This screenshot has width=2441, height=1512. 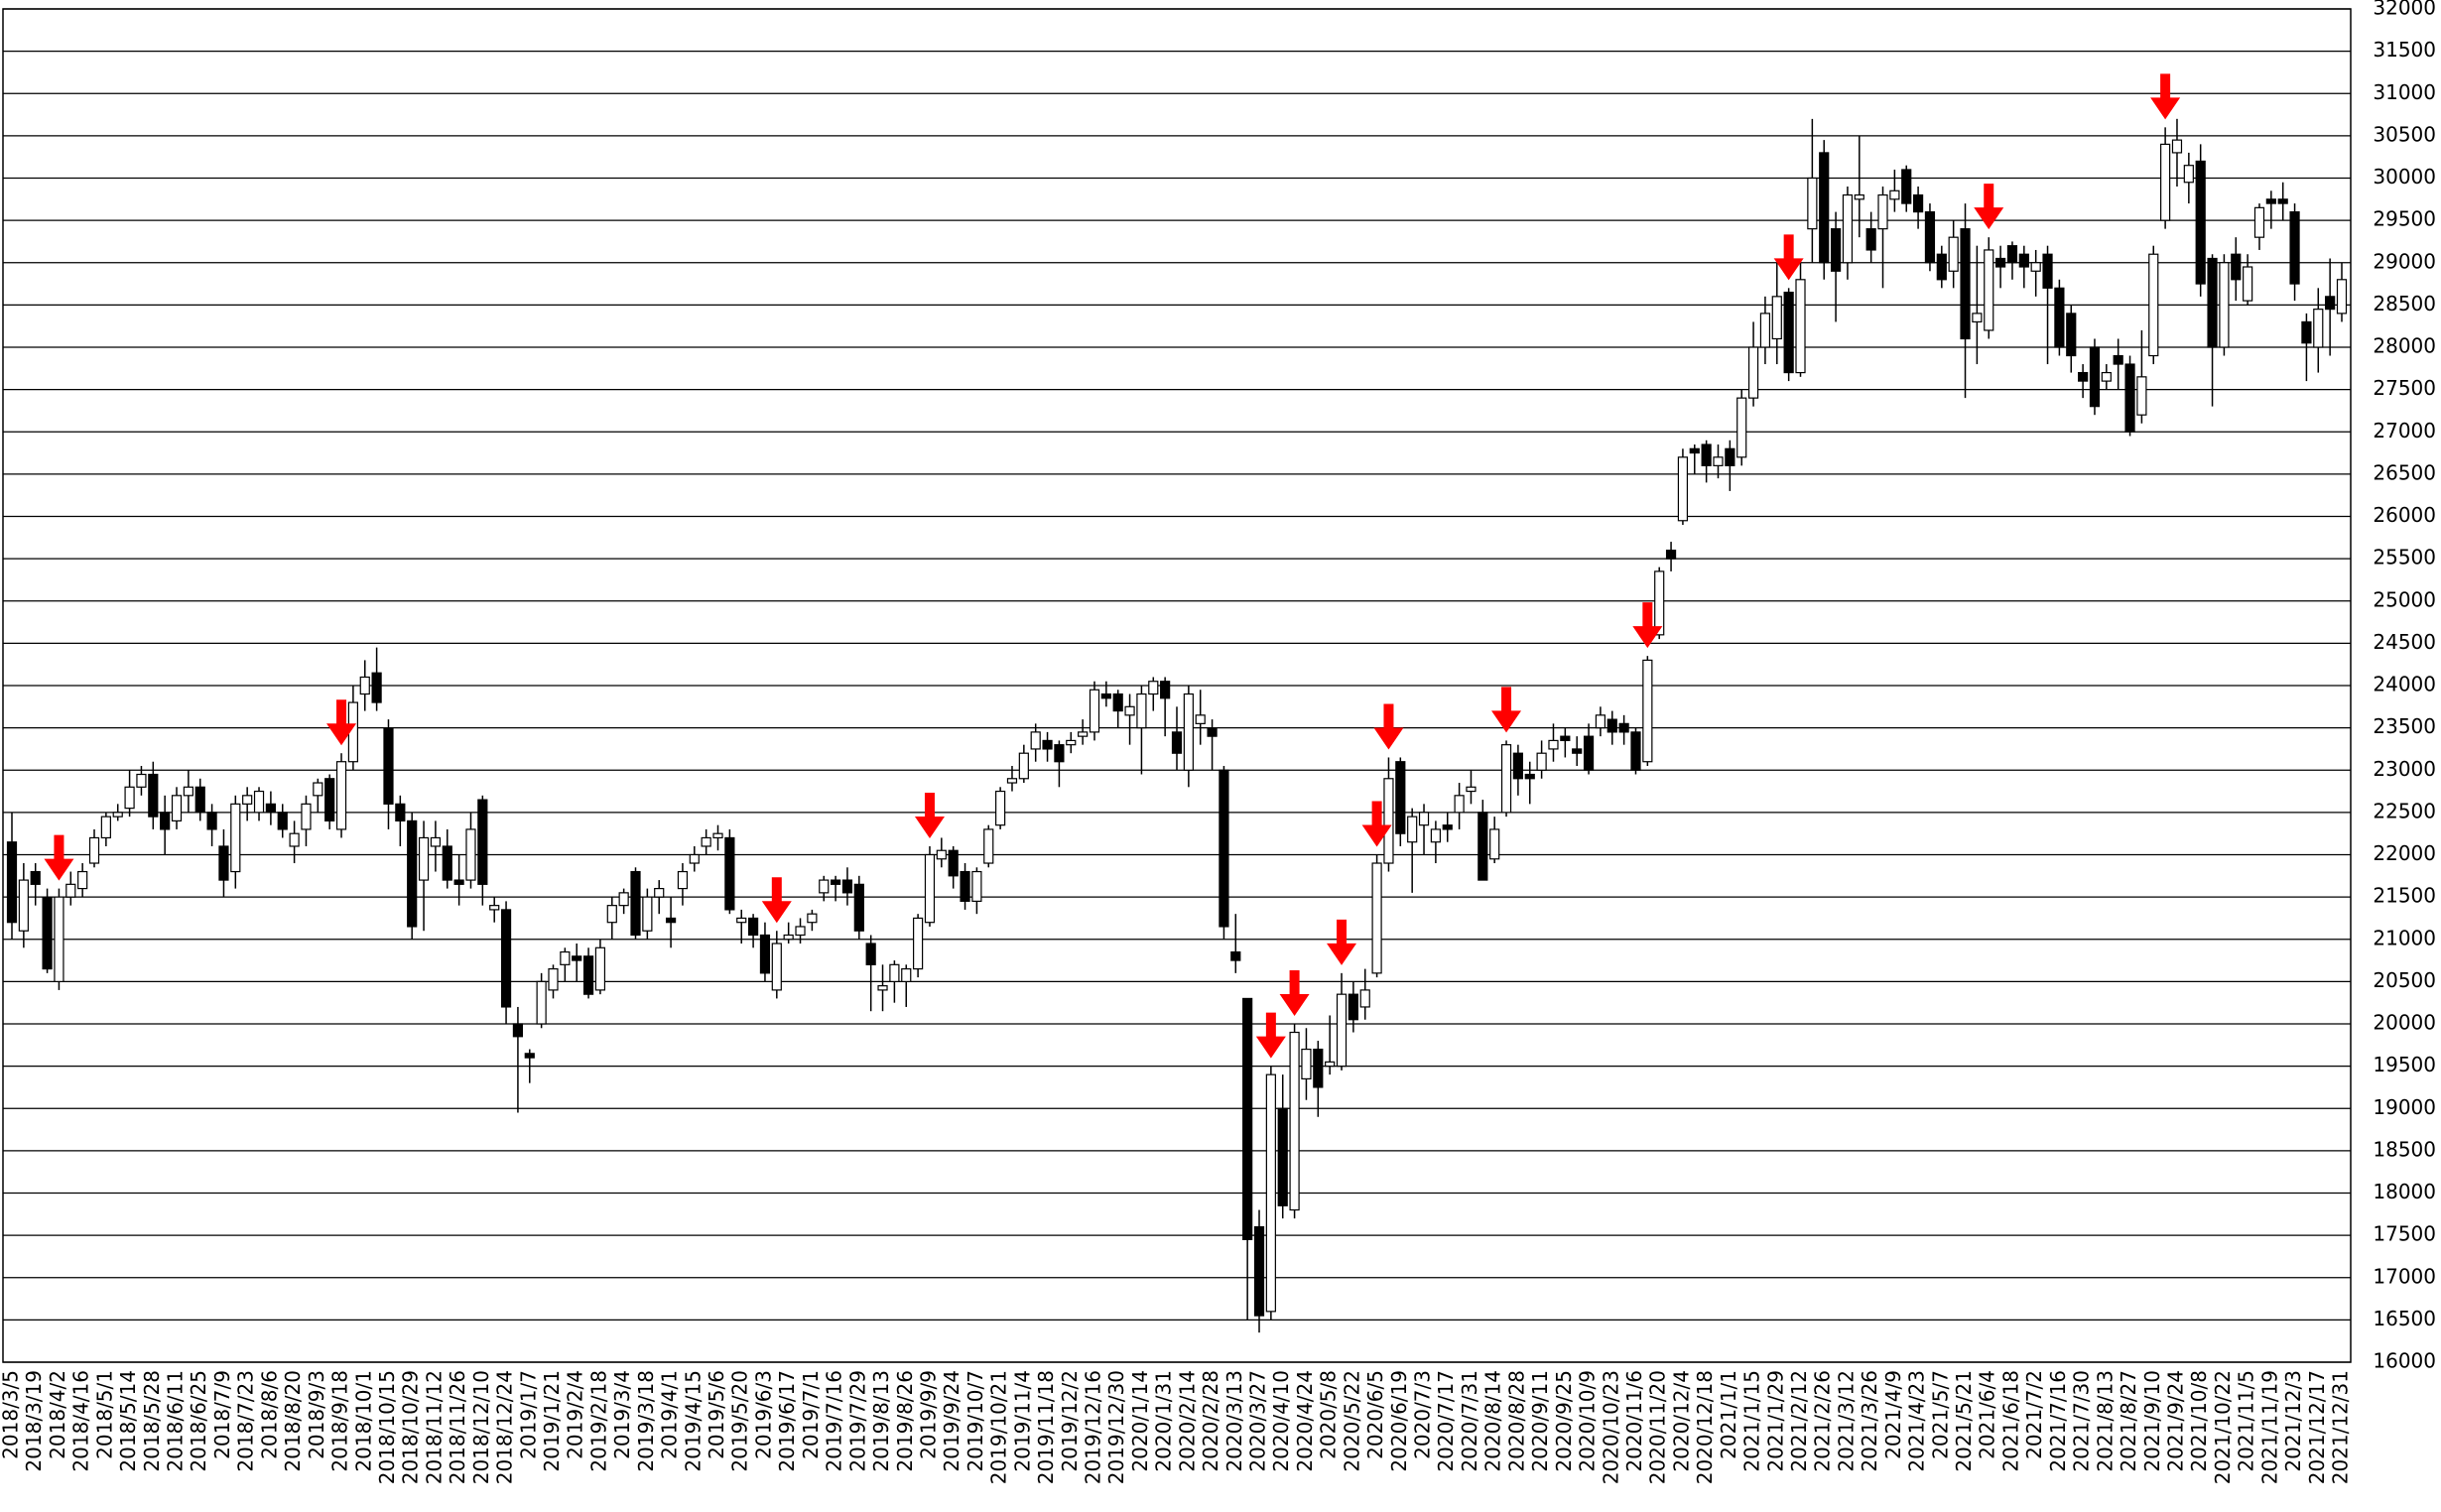 I want to click on y-tick-label: 16500, so click(x=2404, y=1318).